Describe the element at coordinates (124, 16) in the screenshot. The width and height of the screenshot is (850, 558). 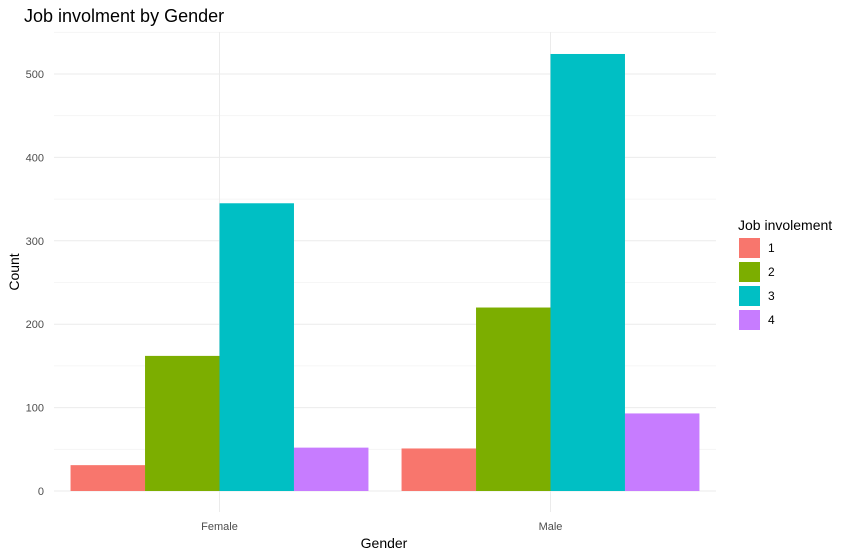
I see `chart-title: Job involment by Gender` at that location.